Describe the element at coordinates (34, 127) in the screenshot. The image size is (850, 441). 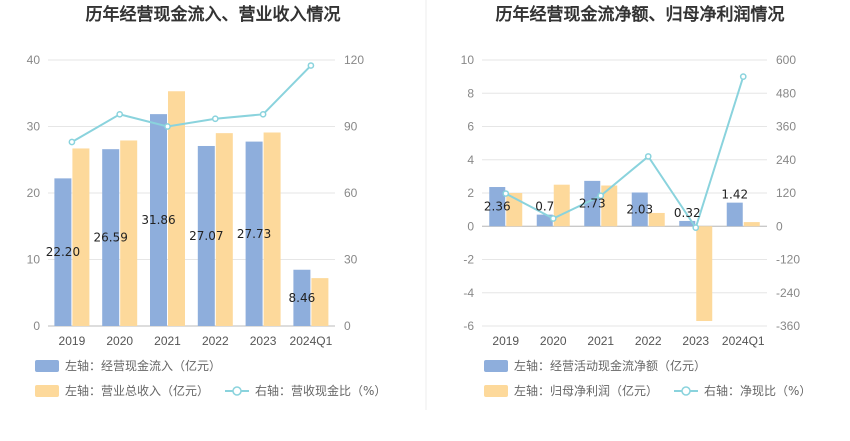
I see `left-axis-tick: 30` at that location.